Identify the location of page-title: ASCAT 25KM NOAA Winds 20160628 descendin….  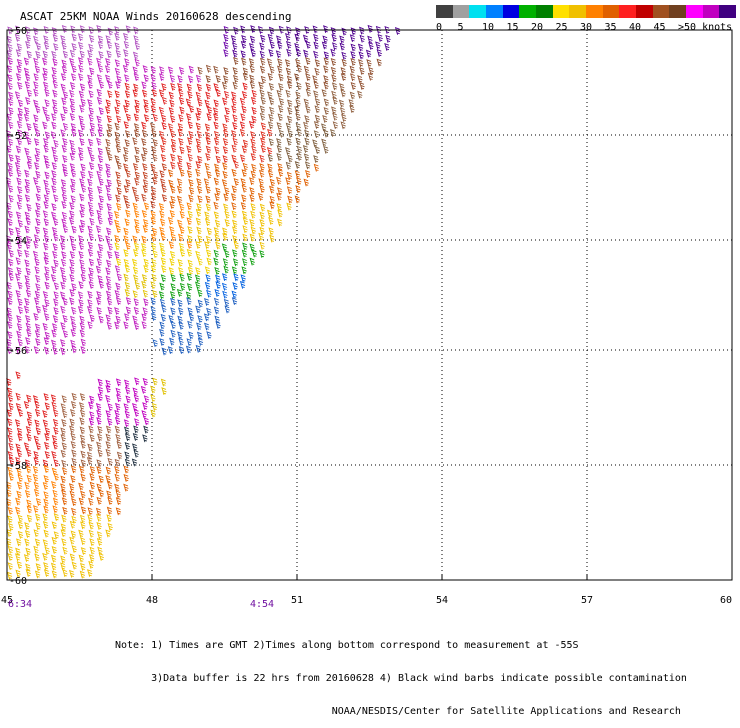
(156, 16).